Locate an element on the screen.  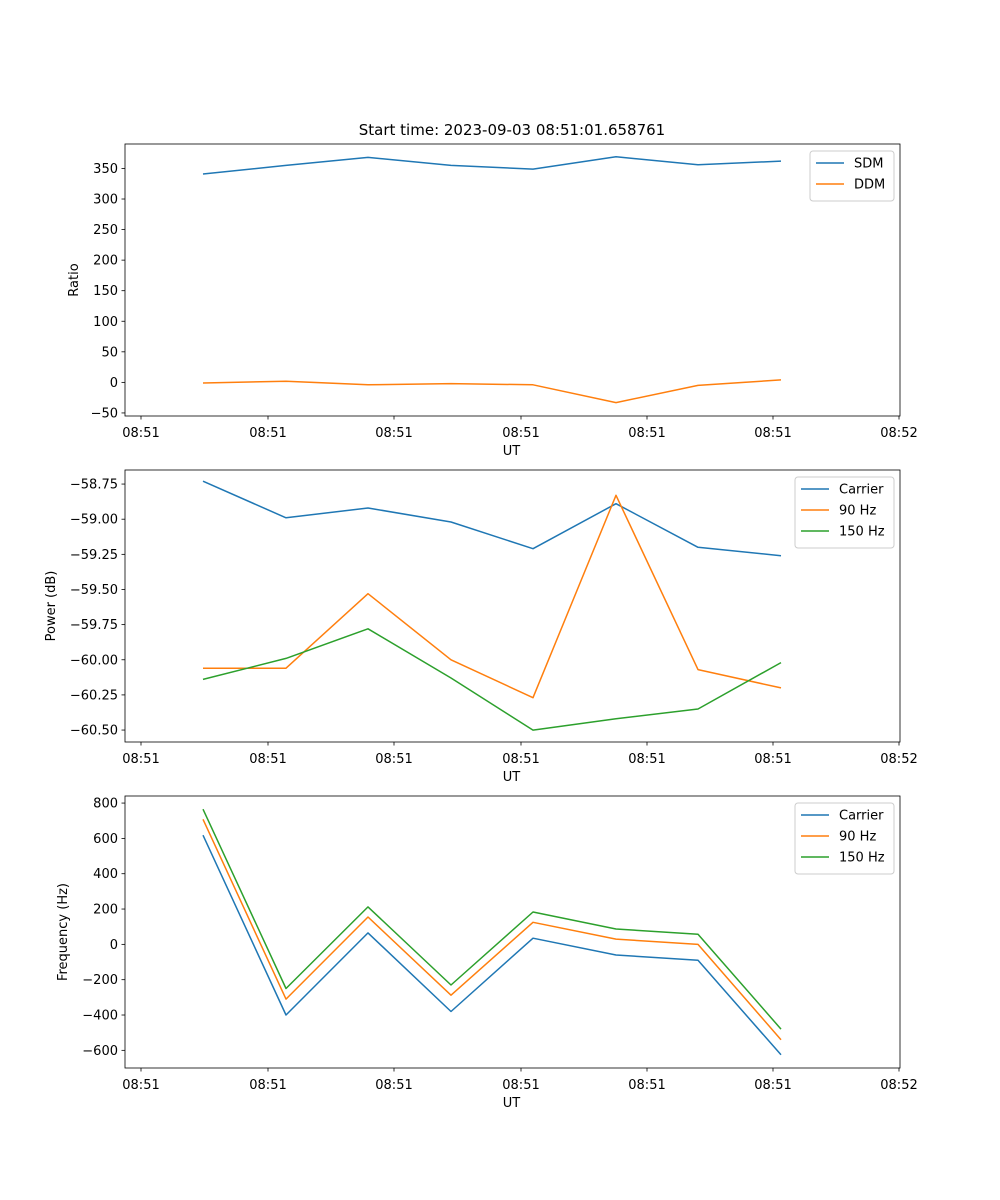
y-tick-label: 400 is located at coordinates (105, 874).